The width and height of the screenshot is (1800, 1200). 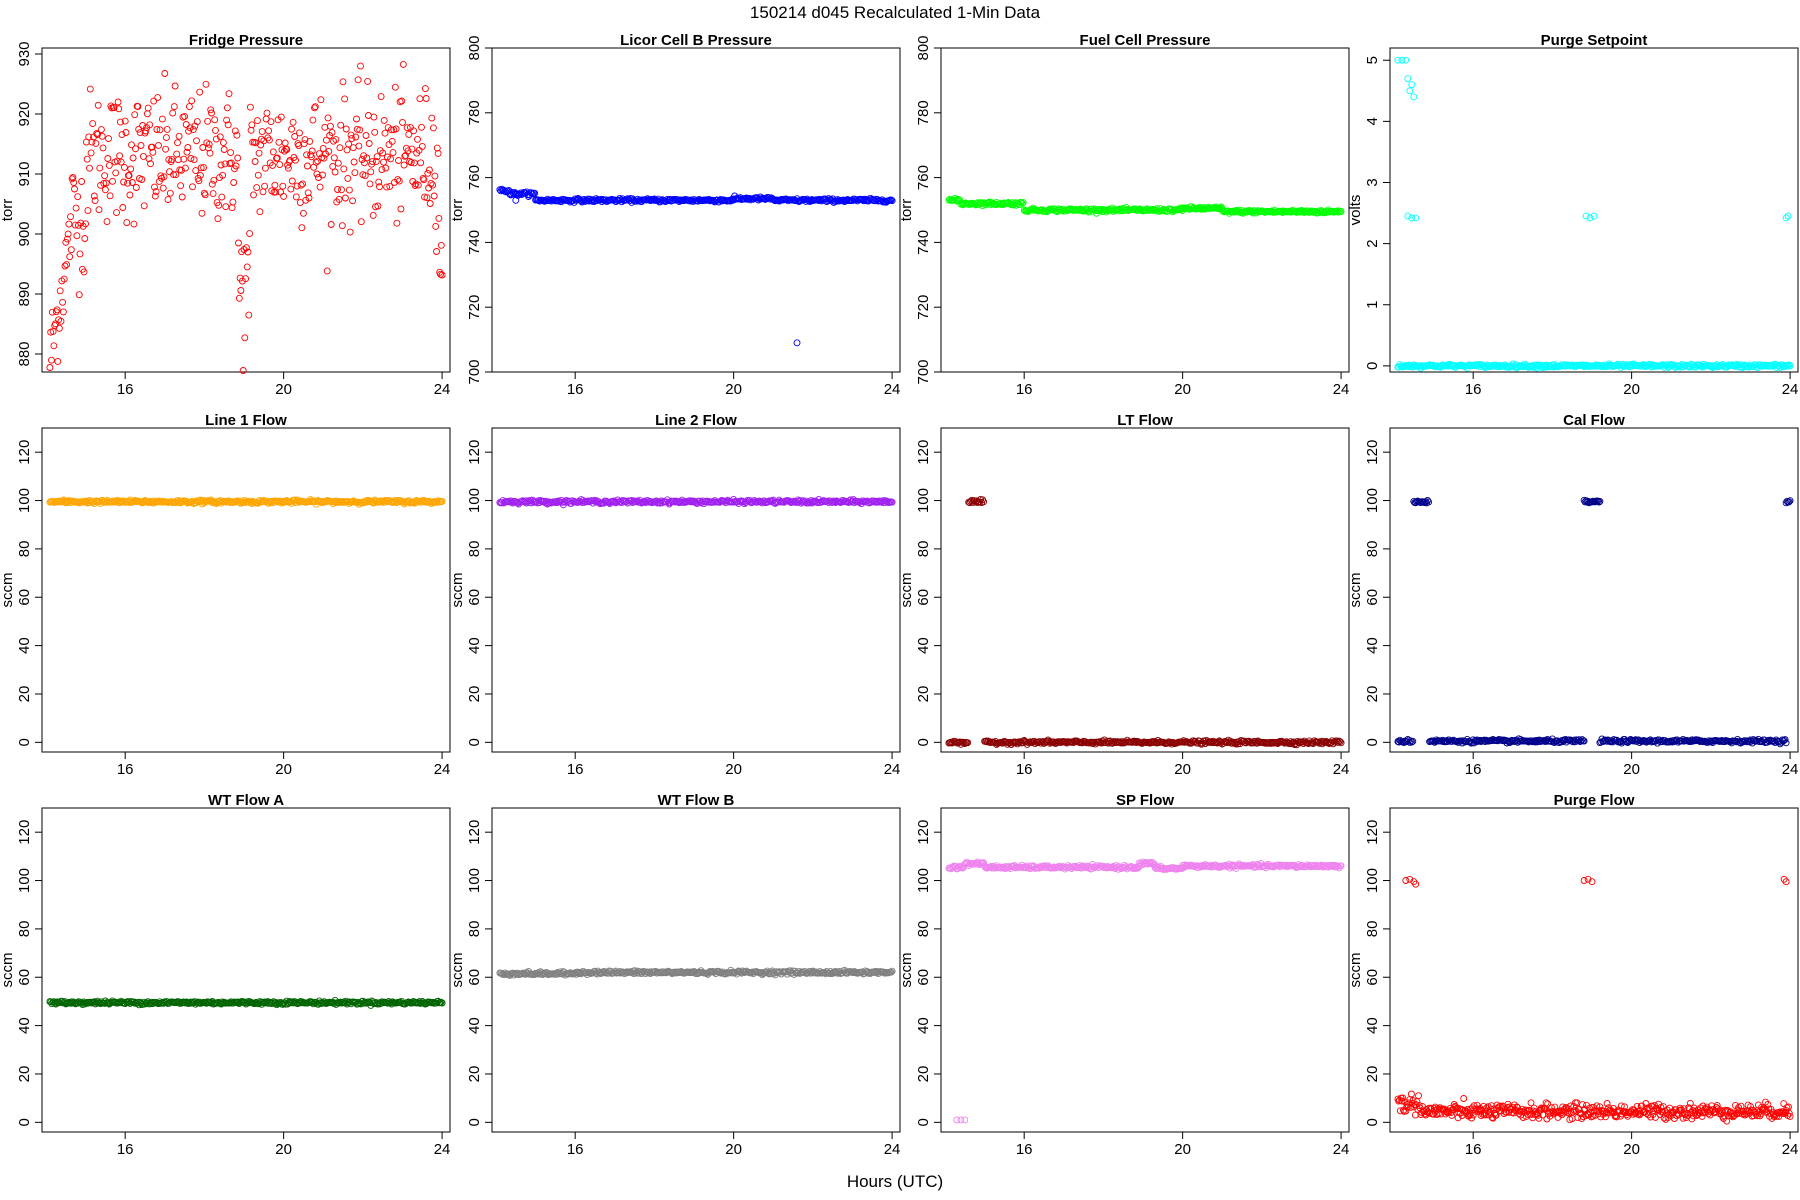 What do you see at coordinates (1790, 389) in the screenshot?
I see `x-tick-label: 24` at bounding box center [1790, 389].